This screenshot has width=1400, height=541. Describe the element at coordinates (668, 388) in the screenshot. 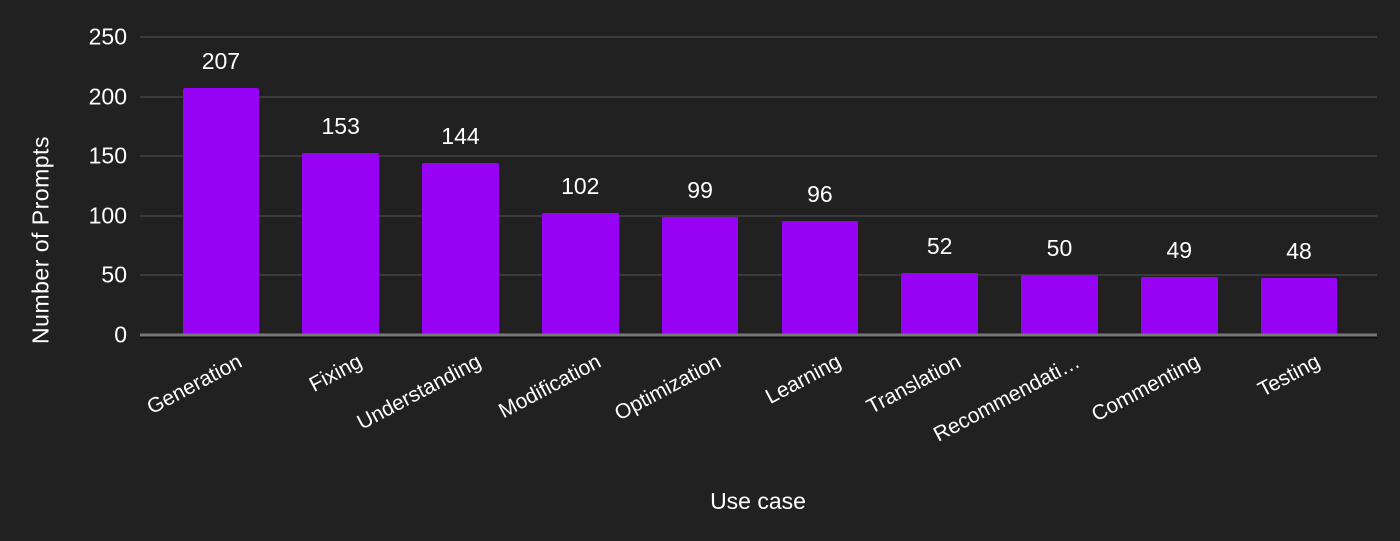

I see `x-category-label-text: Optimization` at that location.